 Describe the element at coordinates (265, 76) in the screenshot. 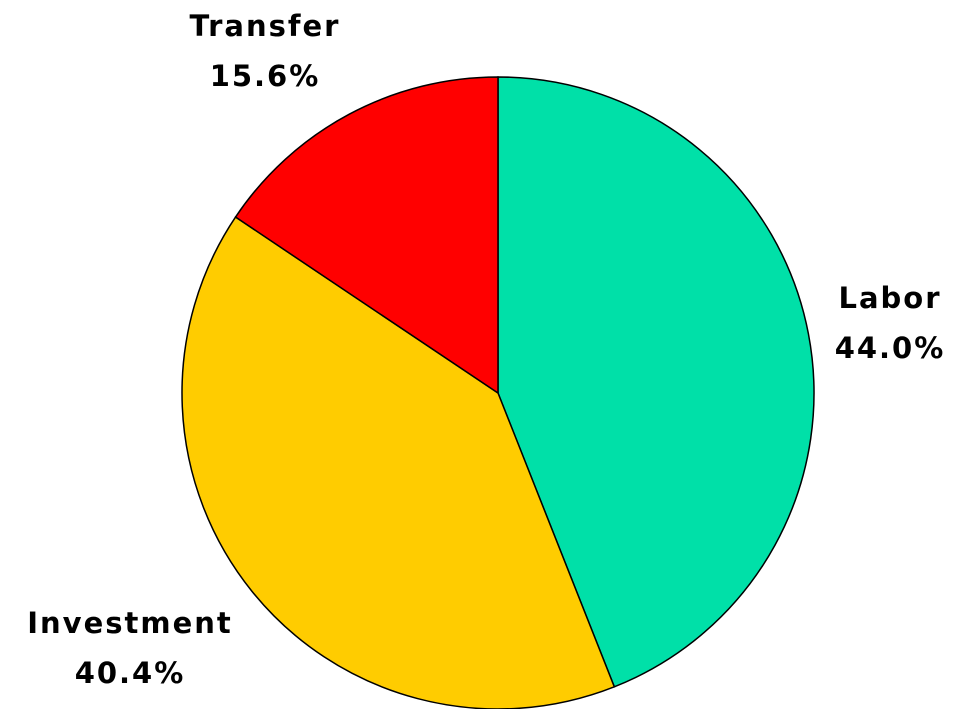

I see `slice-value-label: 15.6%` at that location.